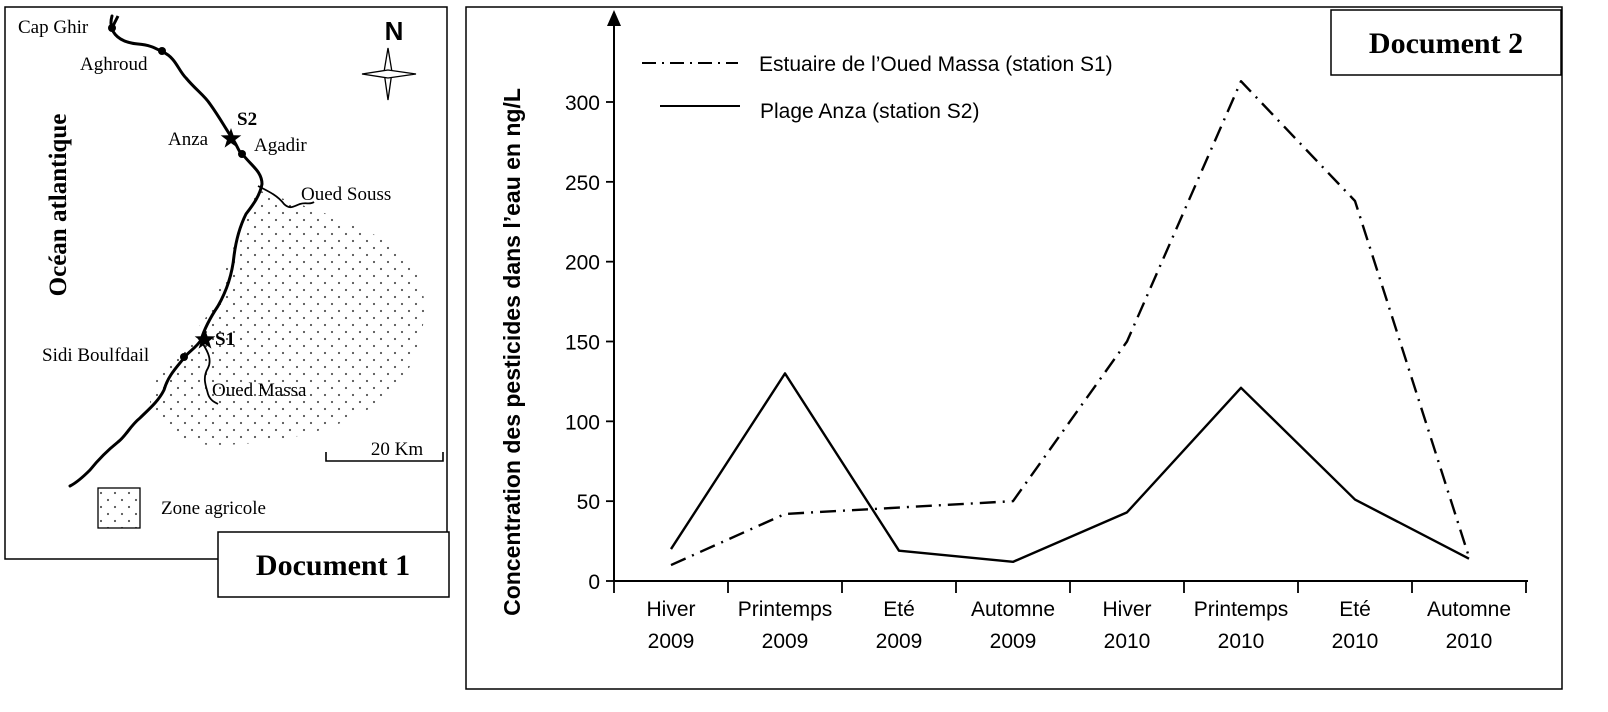  I want to click on map-legend: Zone agricole, so click(181, 508).